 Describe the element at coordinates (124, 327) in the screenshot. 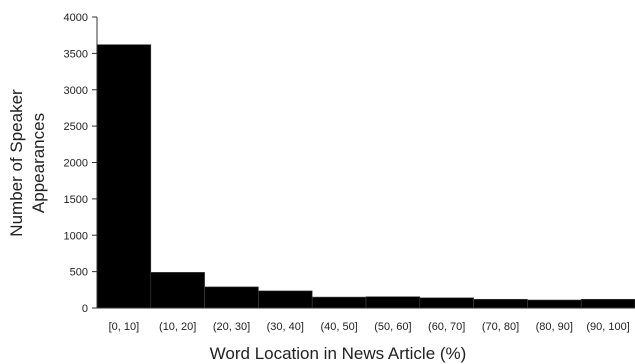

I see `x-tick-label-0: [0, 10]` at that location.